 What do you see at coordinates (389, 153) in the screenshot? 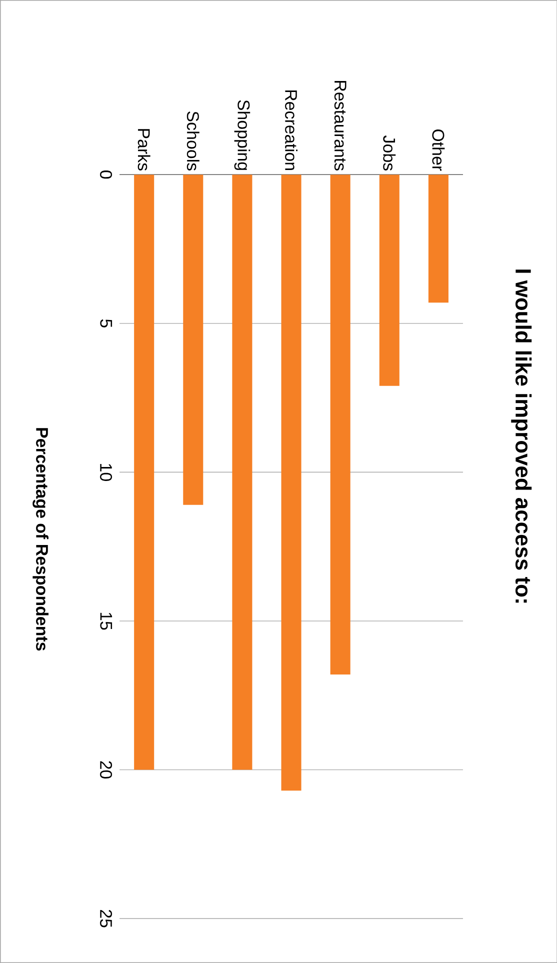
I see `x-tick-label: Jobs` at bounding box center [389, 153].